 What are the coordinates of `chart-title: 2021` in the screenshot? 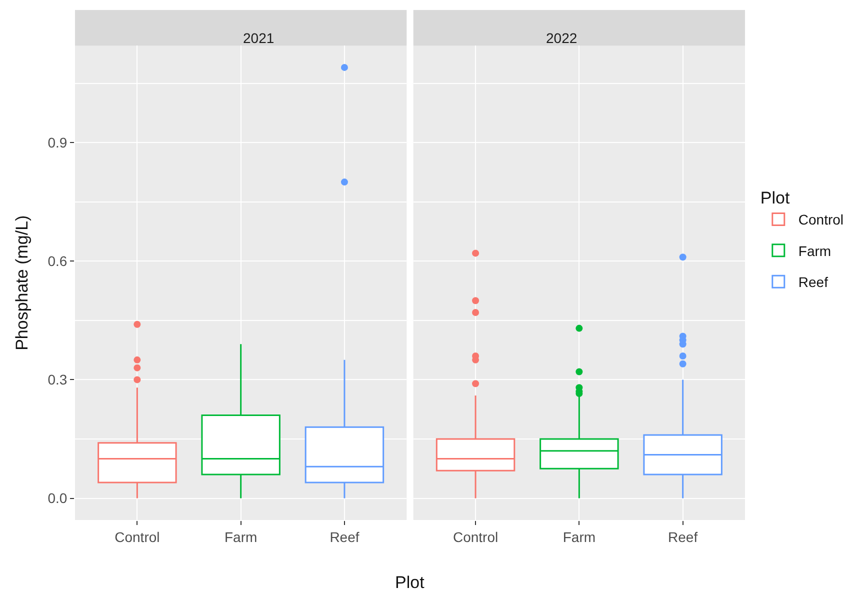 It's located at (258, 38).